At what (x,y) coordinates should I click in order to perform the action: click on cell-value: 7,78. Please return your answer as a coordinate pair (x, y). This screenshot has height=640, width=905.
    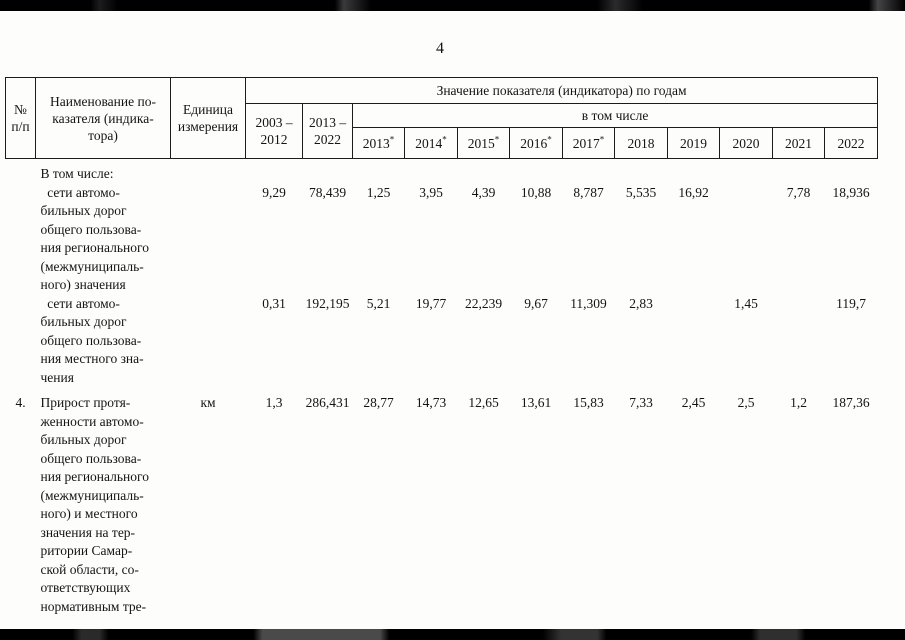
    Looking at the image, I should click on (798, 192).